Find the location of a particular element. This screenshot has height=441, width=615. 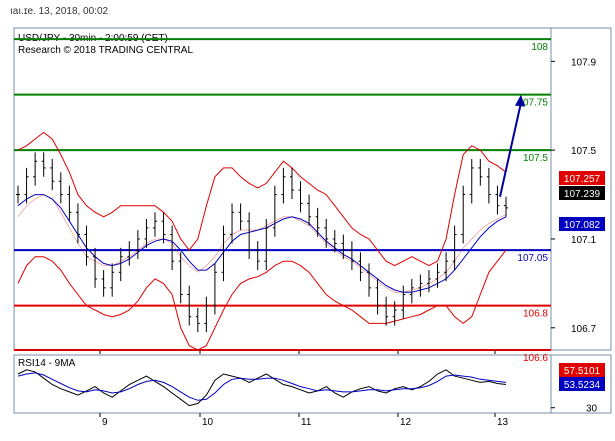

level-label: 107.75 is located at coordinates (532, 103).